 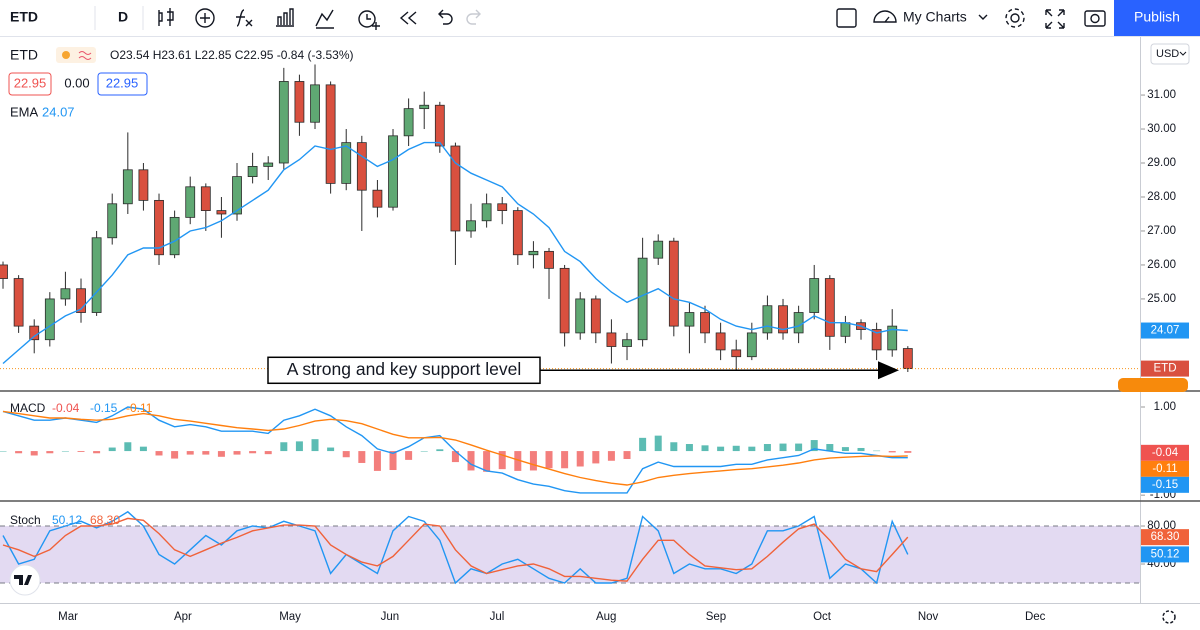 What do you see at coordinates (885, 16) in the screenshot?
I see `my-charts-icon` at bounding box center [885, 16].